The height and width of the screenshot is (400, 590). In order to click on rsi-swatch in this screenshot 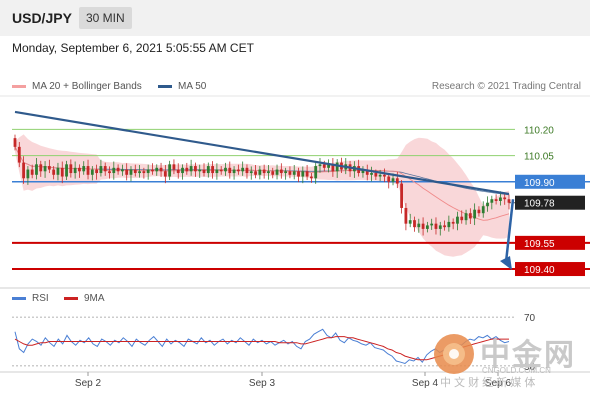, I will do `click(19, 298)`.